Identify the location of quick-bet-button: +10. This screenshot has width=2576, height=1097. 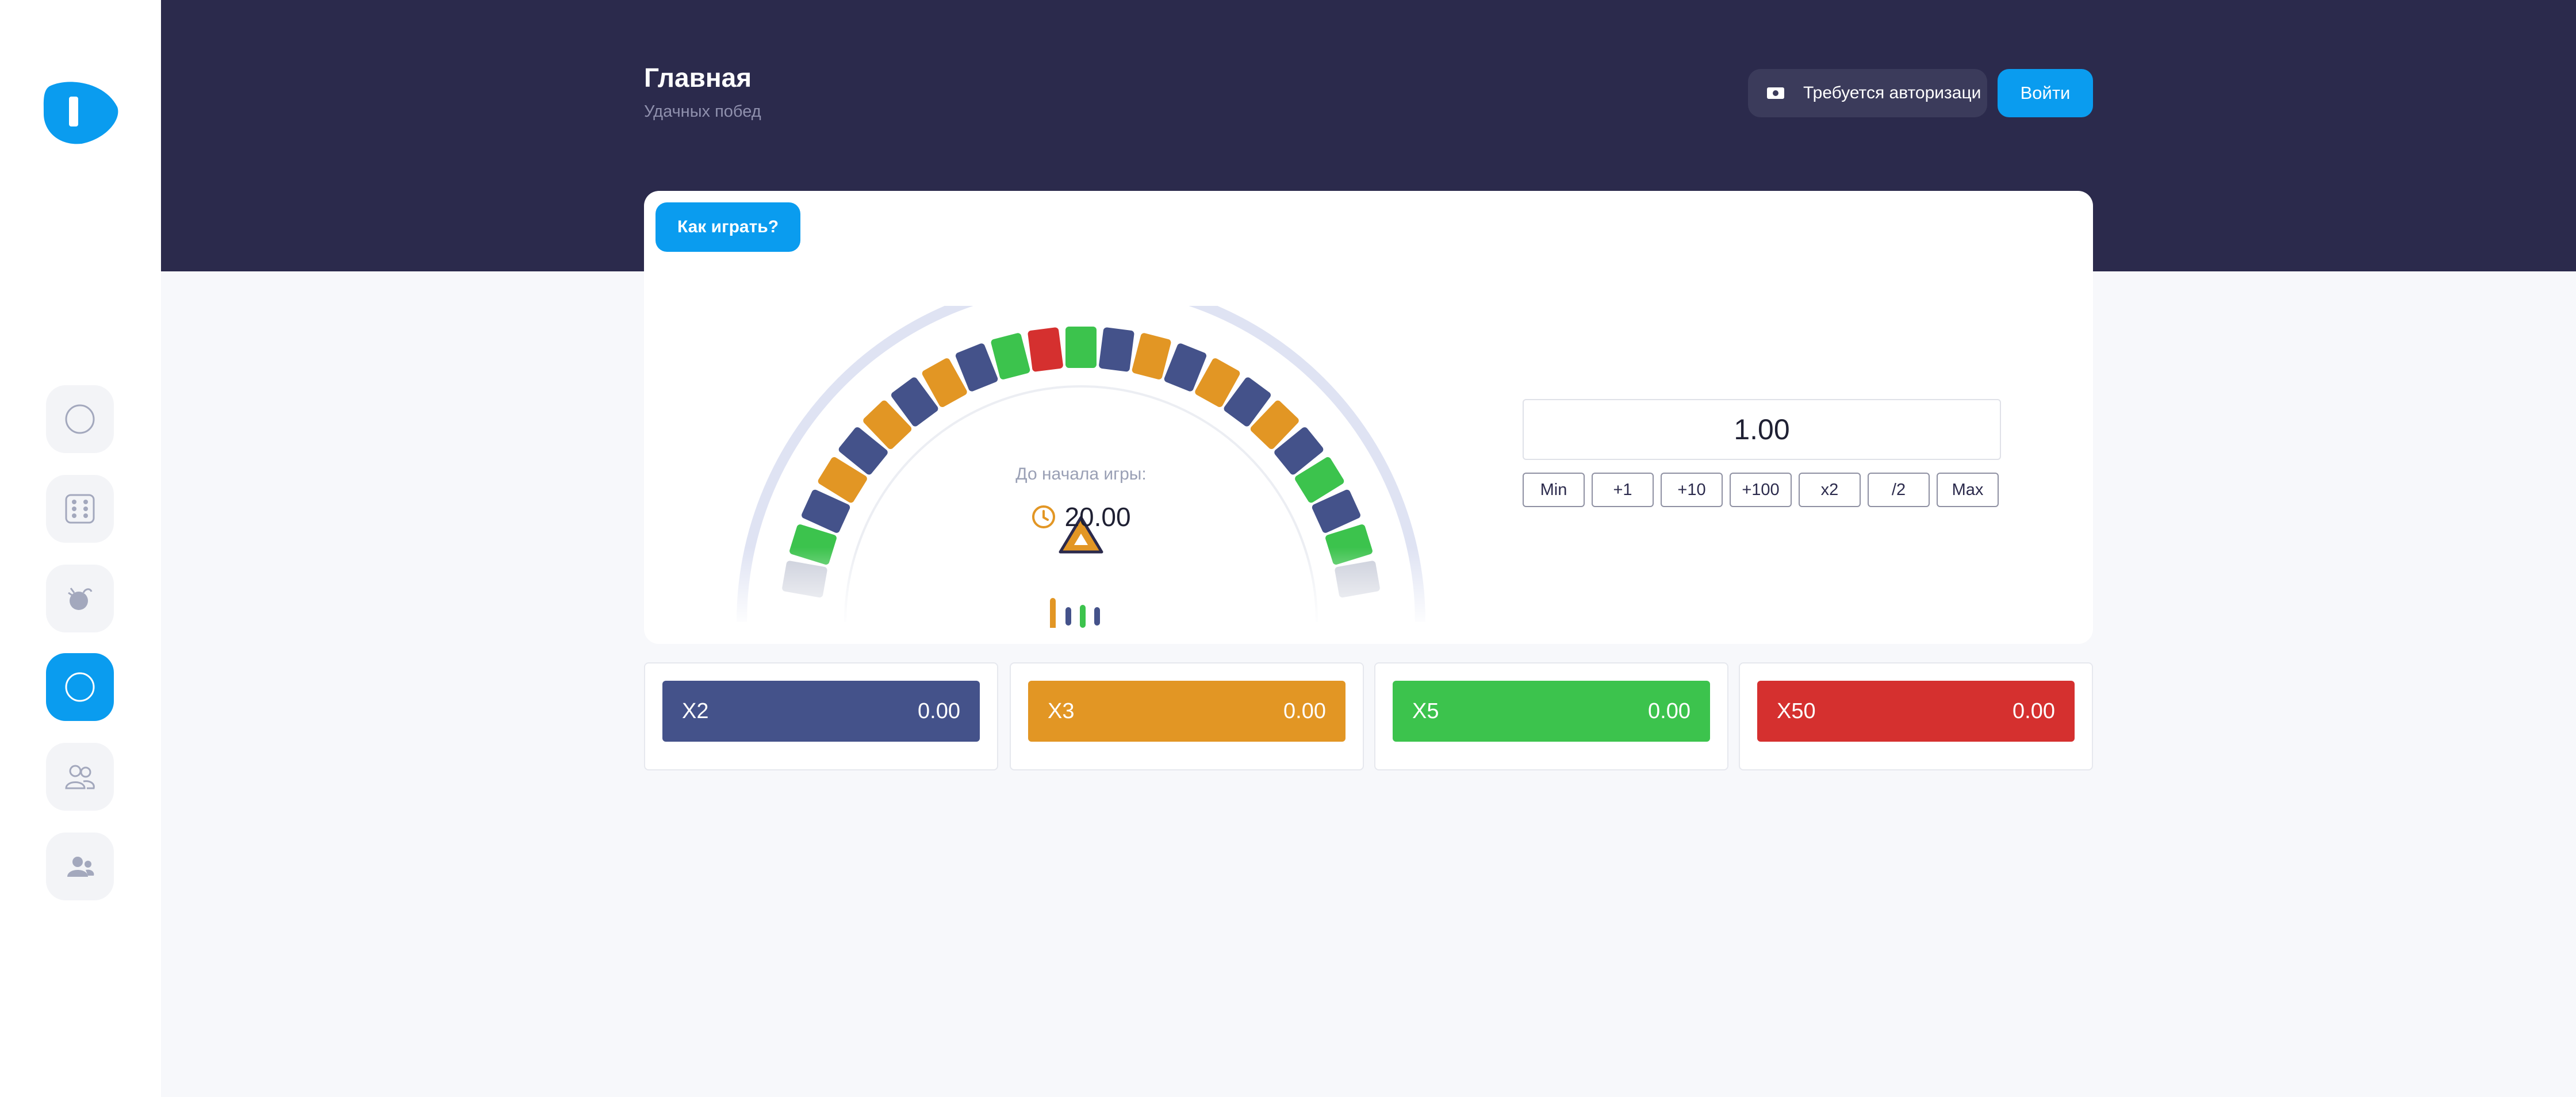
(1692, 490).